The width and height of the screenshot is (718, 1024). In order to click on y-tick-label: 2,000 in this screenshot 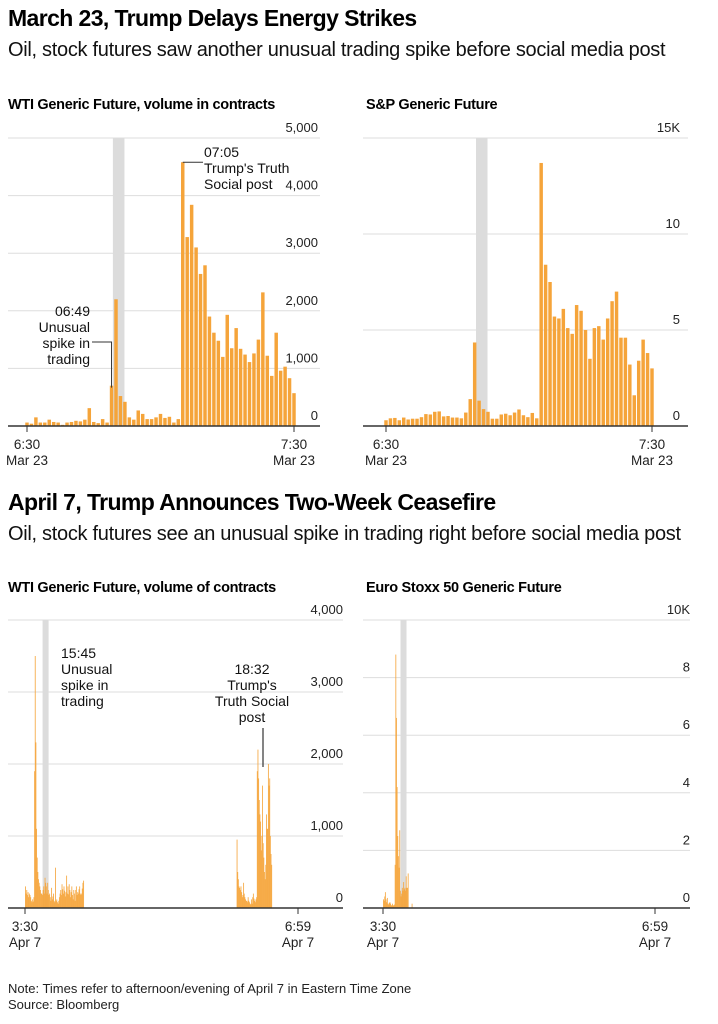, I will do `click(326, 753)`.